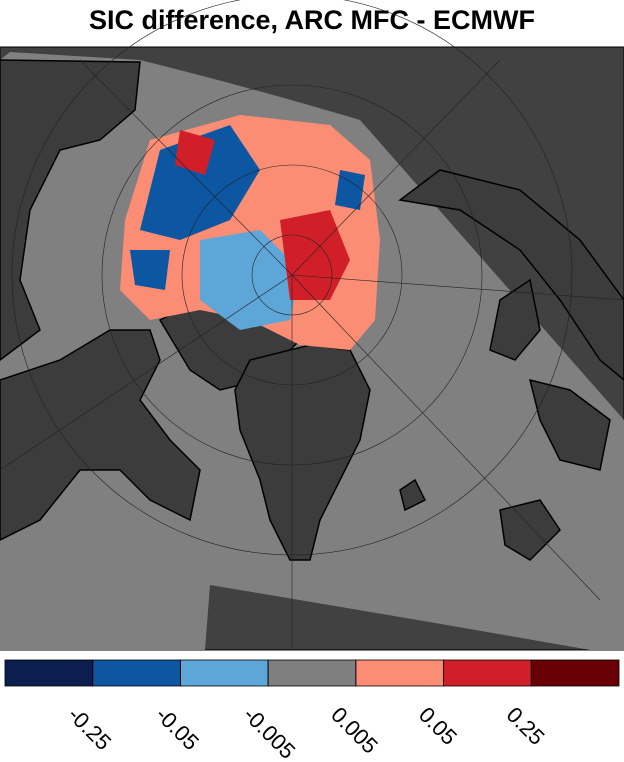 The height and width of the screenshot is (762, 624). Describe the element at coordinates (177, 728) in the screenshot. I see `colorbar-tick-label: -0.05` at that location.